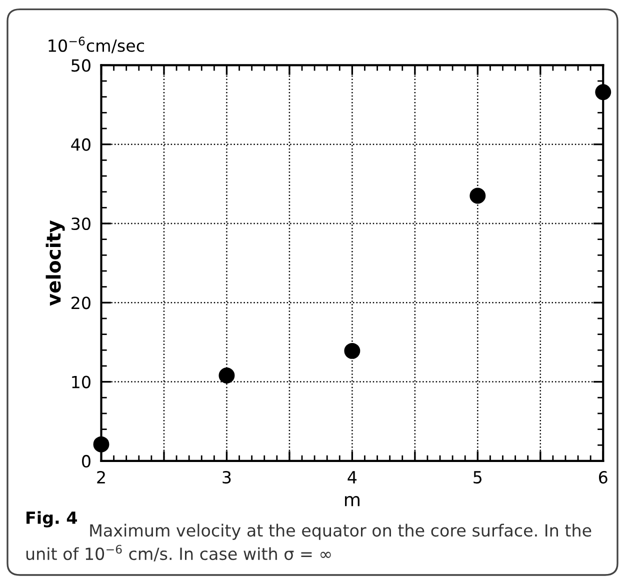  Describe the element at coordinates (86, 461) in the screenshot. I see `y-tick-label: 0` at that location.